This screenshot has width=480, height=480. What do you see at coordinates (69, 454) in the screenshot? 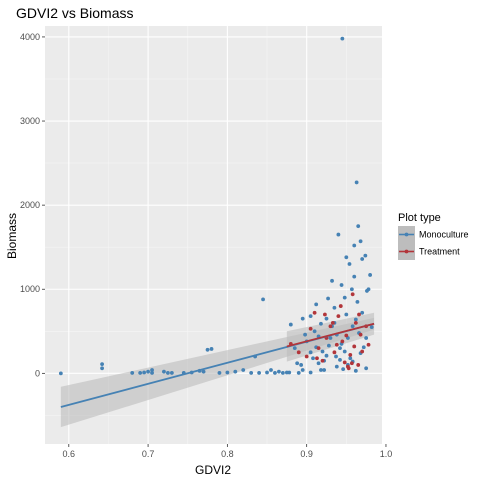
I see `x-tick-label: 0.6` at bounding box center [69, 454].